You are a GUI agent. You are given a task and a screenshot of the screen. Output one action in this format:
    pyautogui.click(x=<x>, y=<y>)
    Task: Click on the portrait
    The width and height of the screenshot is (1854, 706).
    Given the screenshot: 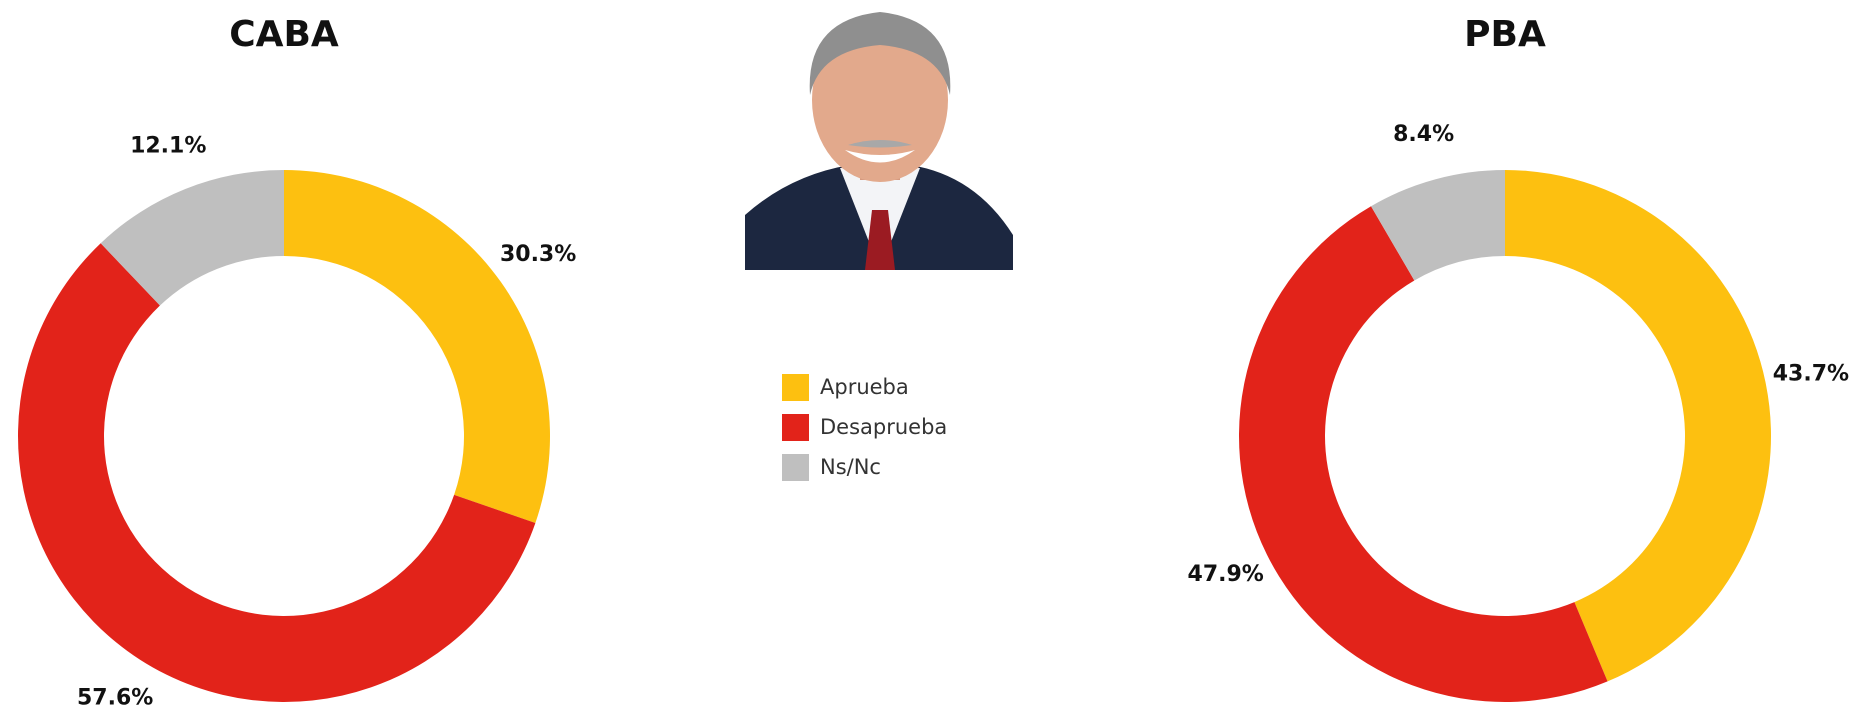 What is the action you would take?
    pyautogui.click(x=879, y=135)
    